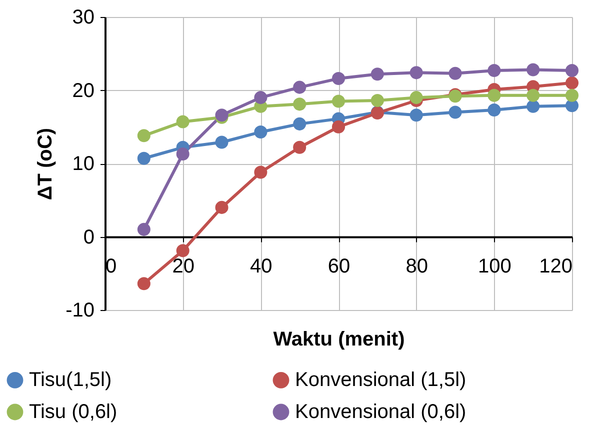 Image resolution: width=604 pixels, height=426 pixels. Describe the element at coordinates (495, 266) in the screenshot. I see `x-tick-label: 100` at that location.